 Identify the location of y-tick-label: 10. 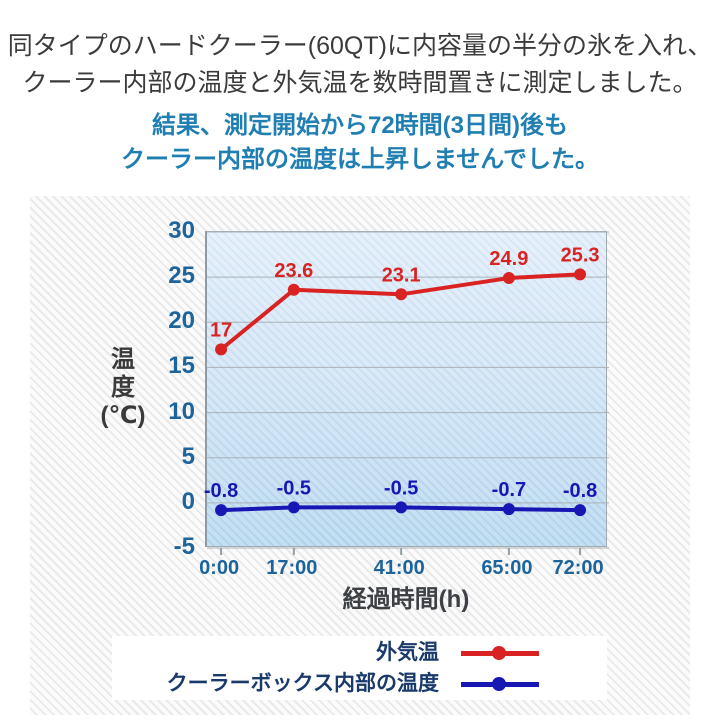
(181, 411).